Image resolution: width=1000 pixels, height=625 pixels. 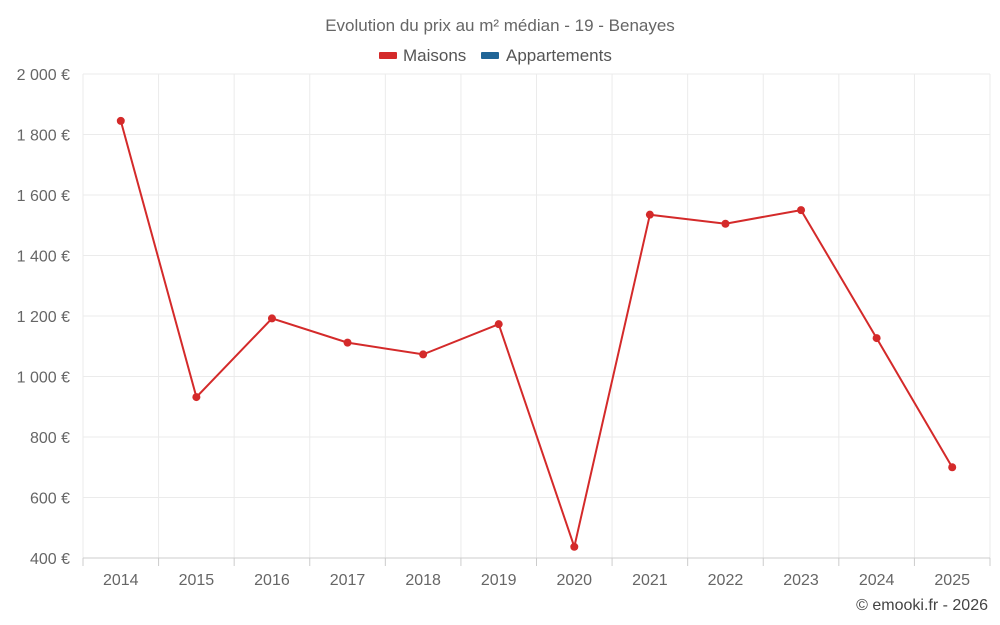 What do you see at coordinates (801, 210) in the screenshot?
I see `data-point-maisons-2023` at bounding box center [801, 210].